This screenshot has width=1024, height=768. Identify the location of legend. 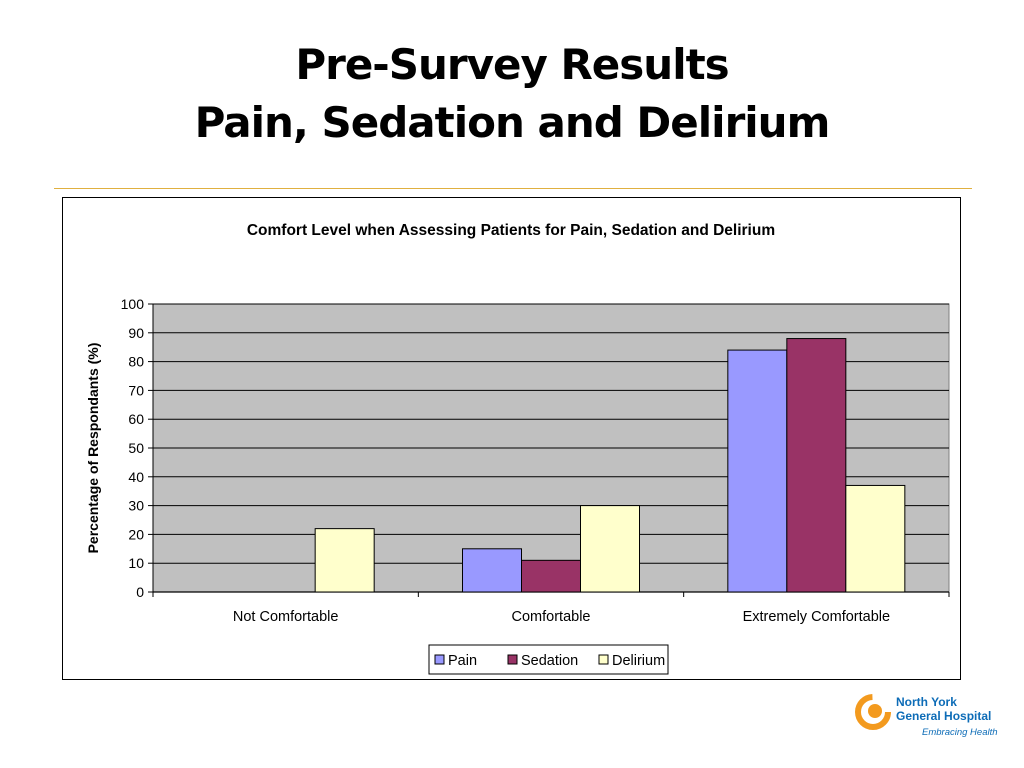
(548, 659).